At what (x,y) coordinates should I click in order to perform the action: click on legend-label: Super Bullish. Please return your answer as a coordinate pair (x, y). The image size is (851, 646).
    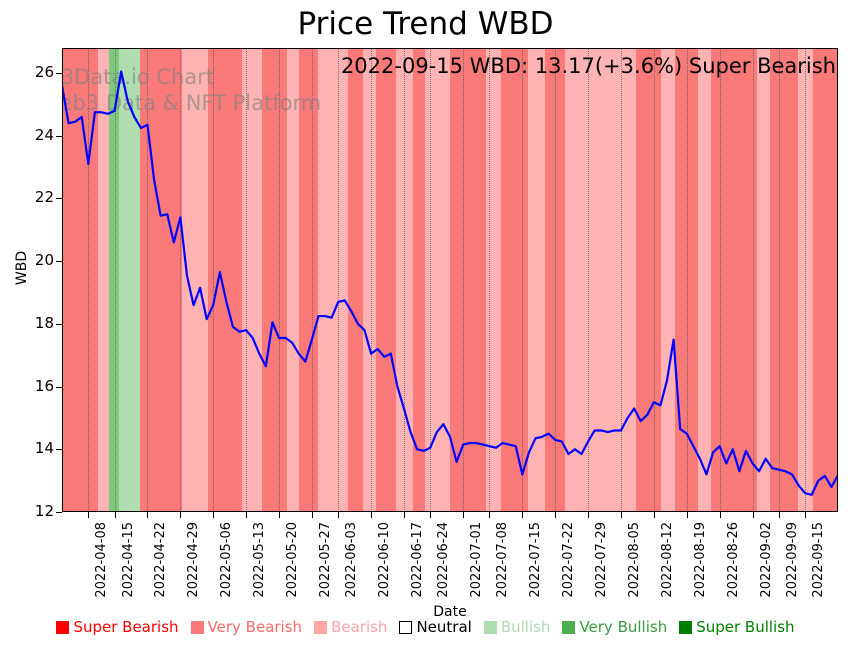
    Looking at the image, I should click on (745, 627).